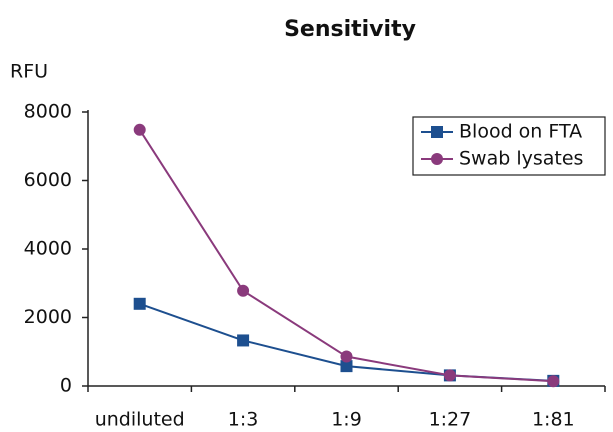  I want to click on y-tick-label: 6000, so click(48, 180).